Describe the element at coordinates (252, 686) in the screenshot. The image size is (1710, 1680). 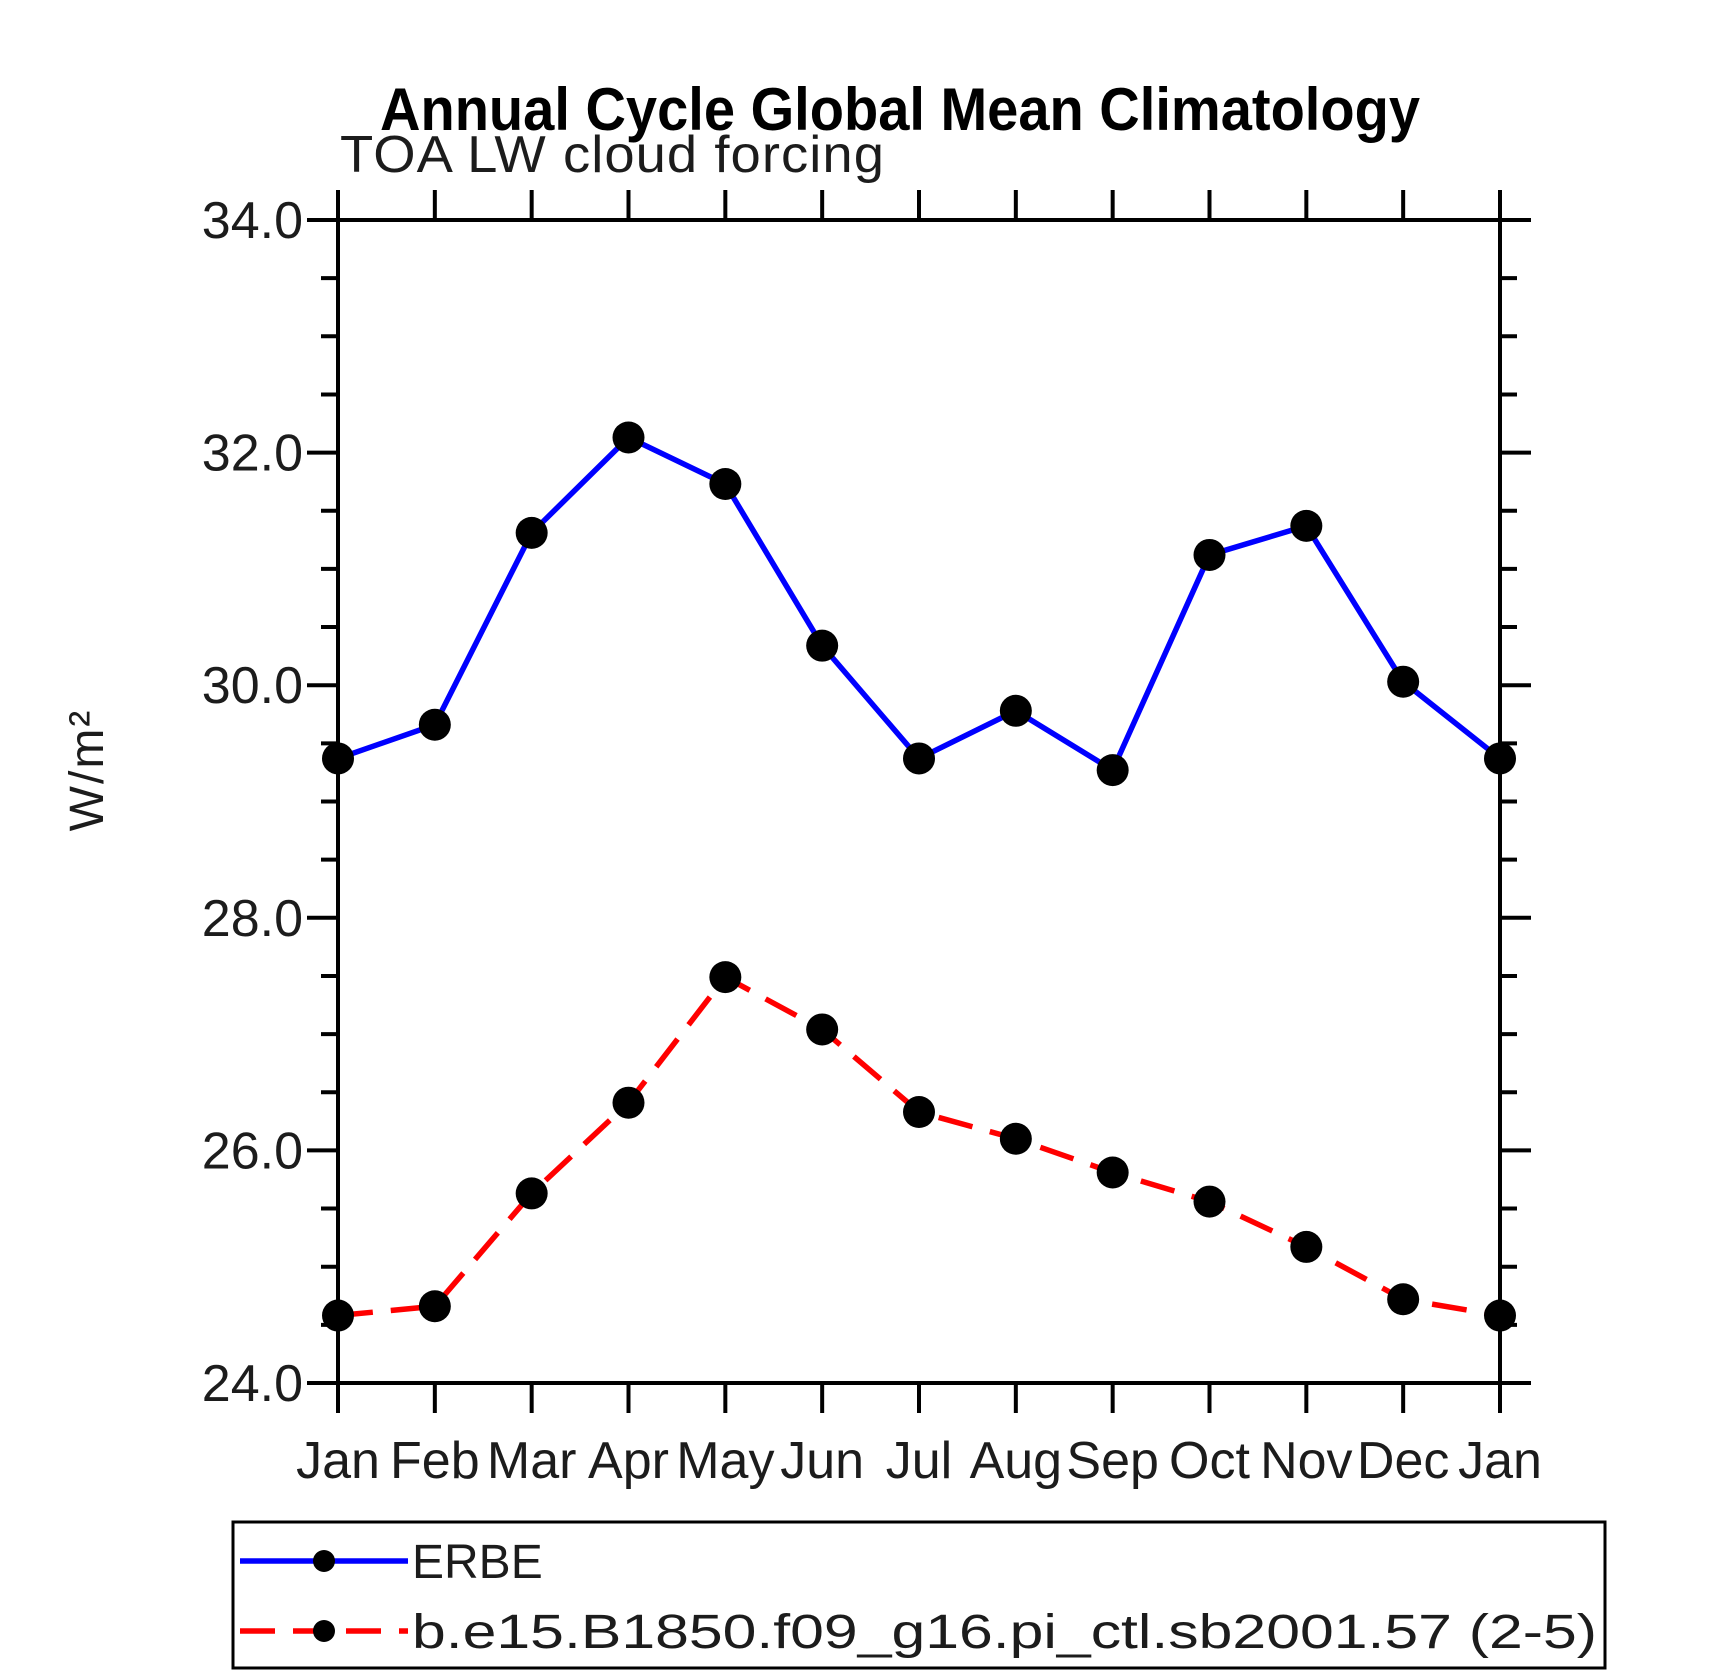
I see `y-tick-label: 30.0` at that location.